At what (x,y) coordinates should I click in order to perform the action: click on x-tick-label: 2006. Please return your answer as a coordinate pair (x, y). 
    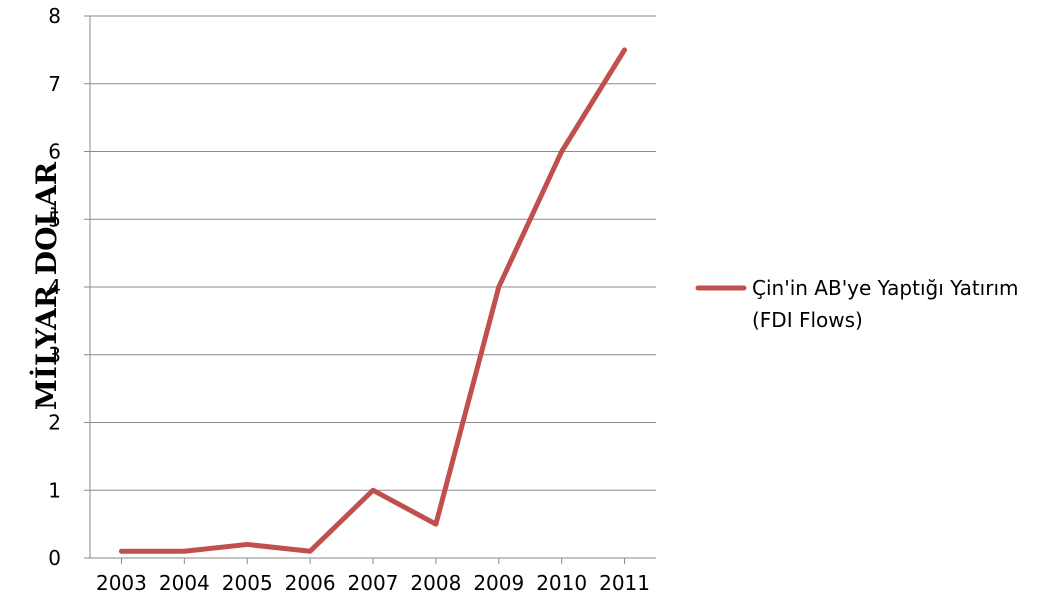
    Looking at the image, I should click on (310, 583).